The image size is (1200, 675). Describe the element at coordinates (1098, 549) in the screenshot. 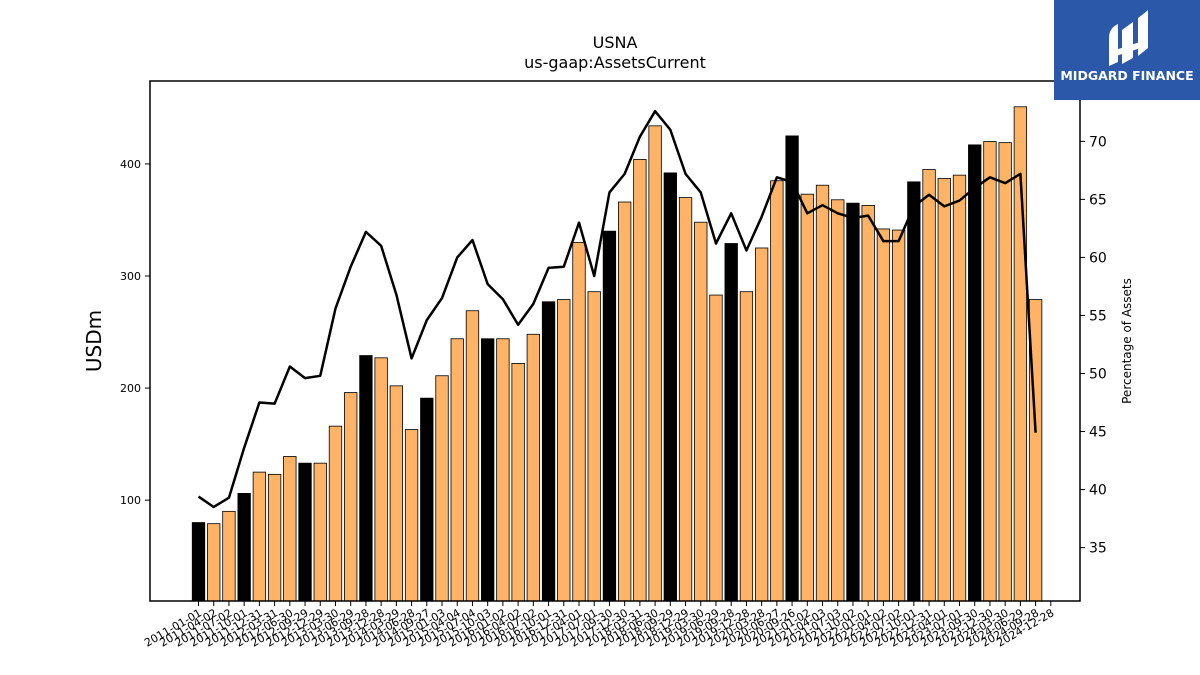

I see `y2-tick-label: 35` at that location.